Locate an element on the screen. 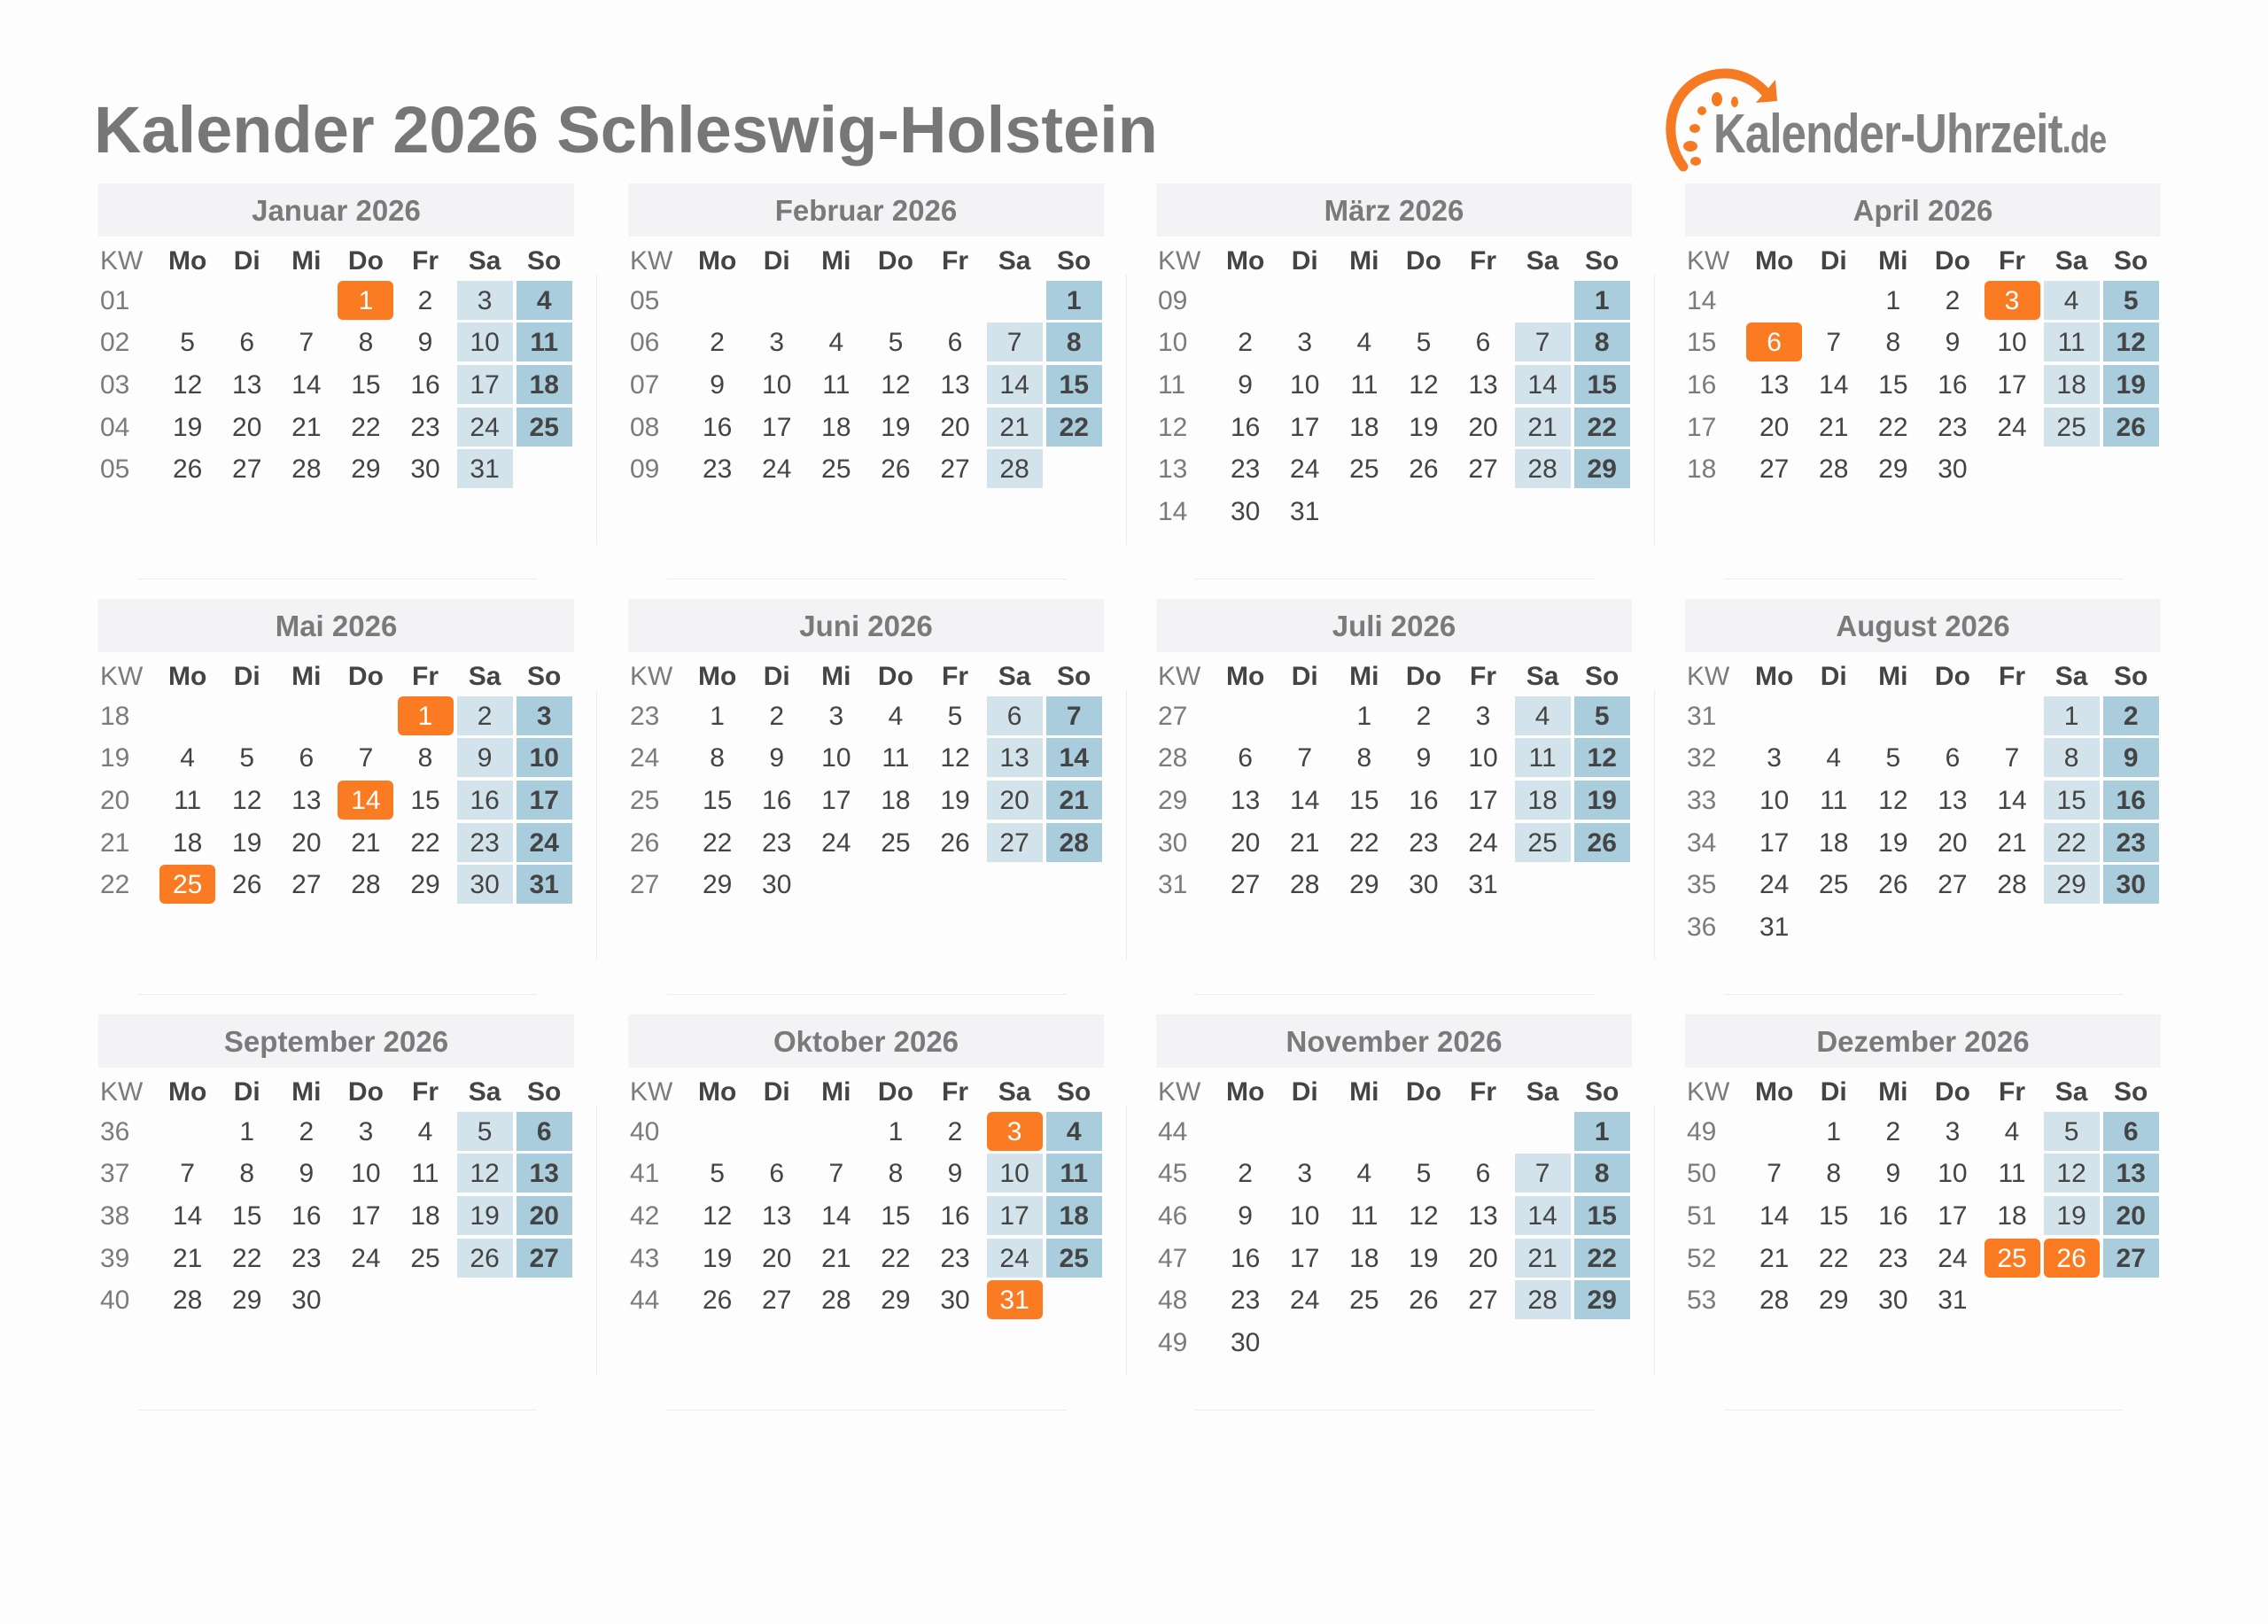 The image size is (2268, 1624). sunday-cell: 23 is located at coordinates (2130, 842).